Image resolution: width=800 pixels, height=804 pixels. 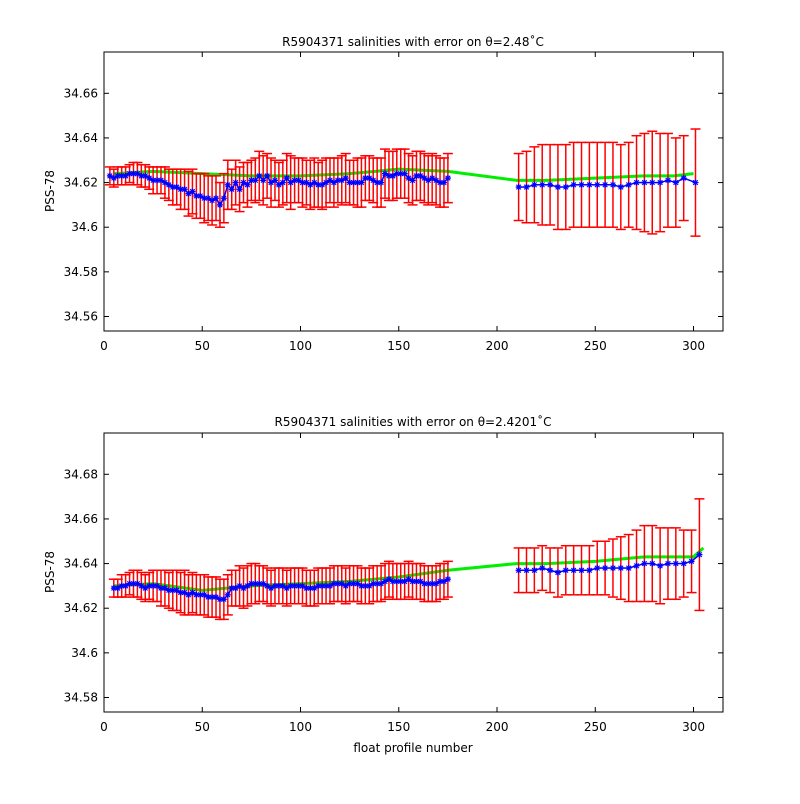 I want to click on y-tick-label: 34.58, so click(x=81, y=272).